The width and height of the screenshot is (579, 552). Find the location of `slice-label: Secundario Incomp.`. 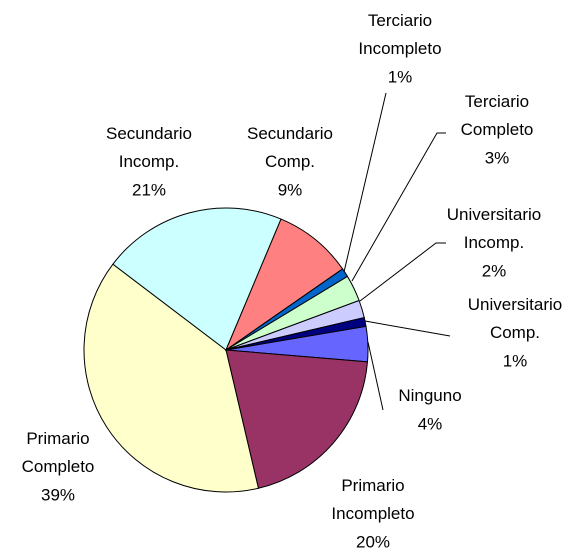

slice-label: Secundario Incomp. is located at coordinates (149, 147).